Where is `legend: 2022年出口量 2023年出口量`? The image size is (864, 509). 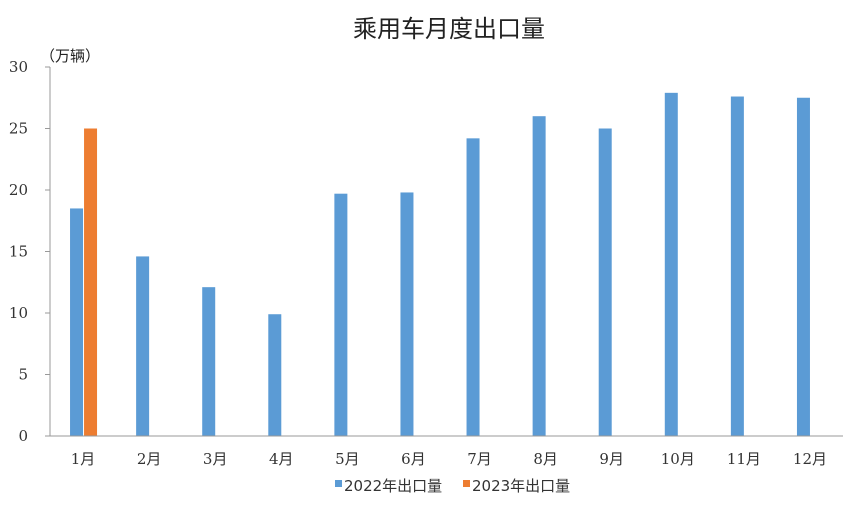
legend: 2022年出口量 2023年出口量 is located at coordinates (452, 486).